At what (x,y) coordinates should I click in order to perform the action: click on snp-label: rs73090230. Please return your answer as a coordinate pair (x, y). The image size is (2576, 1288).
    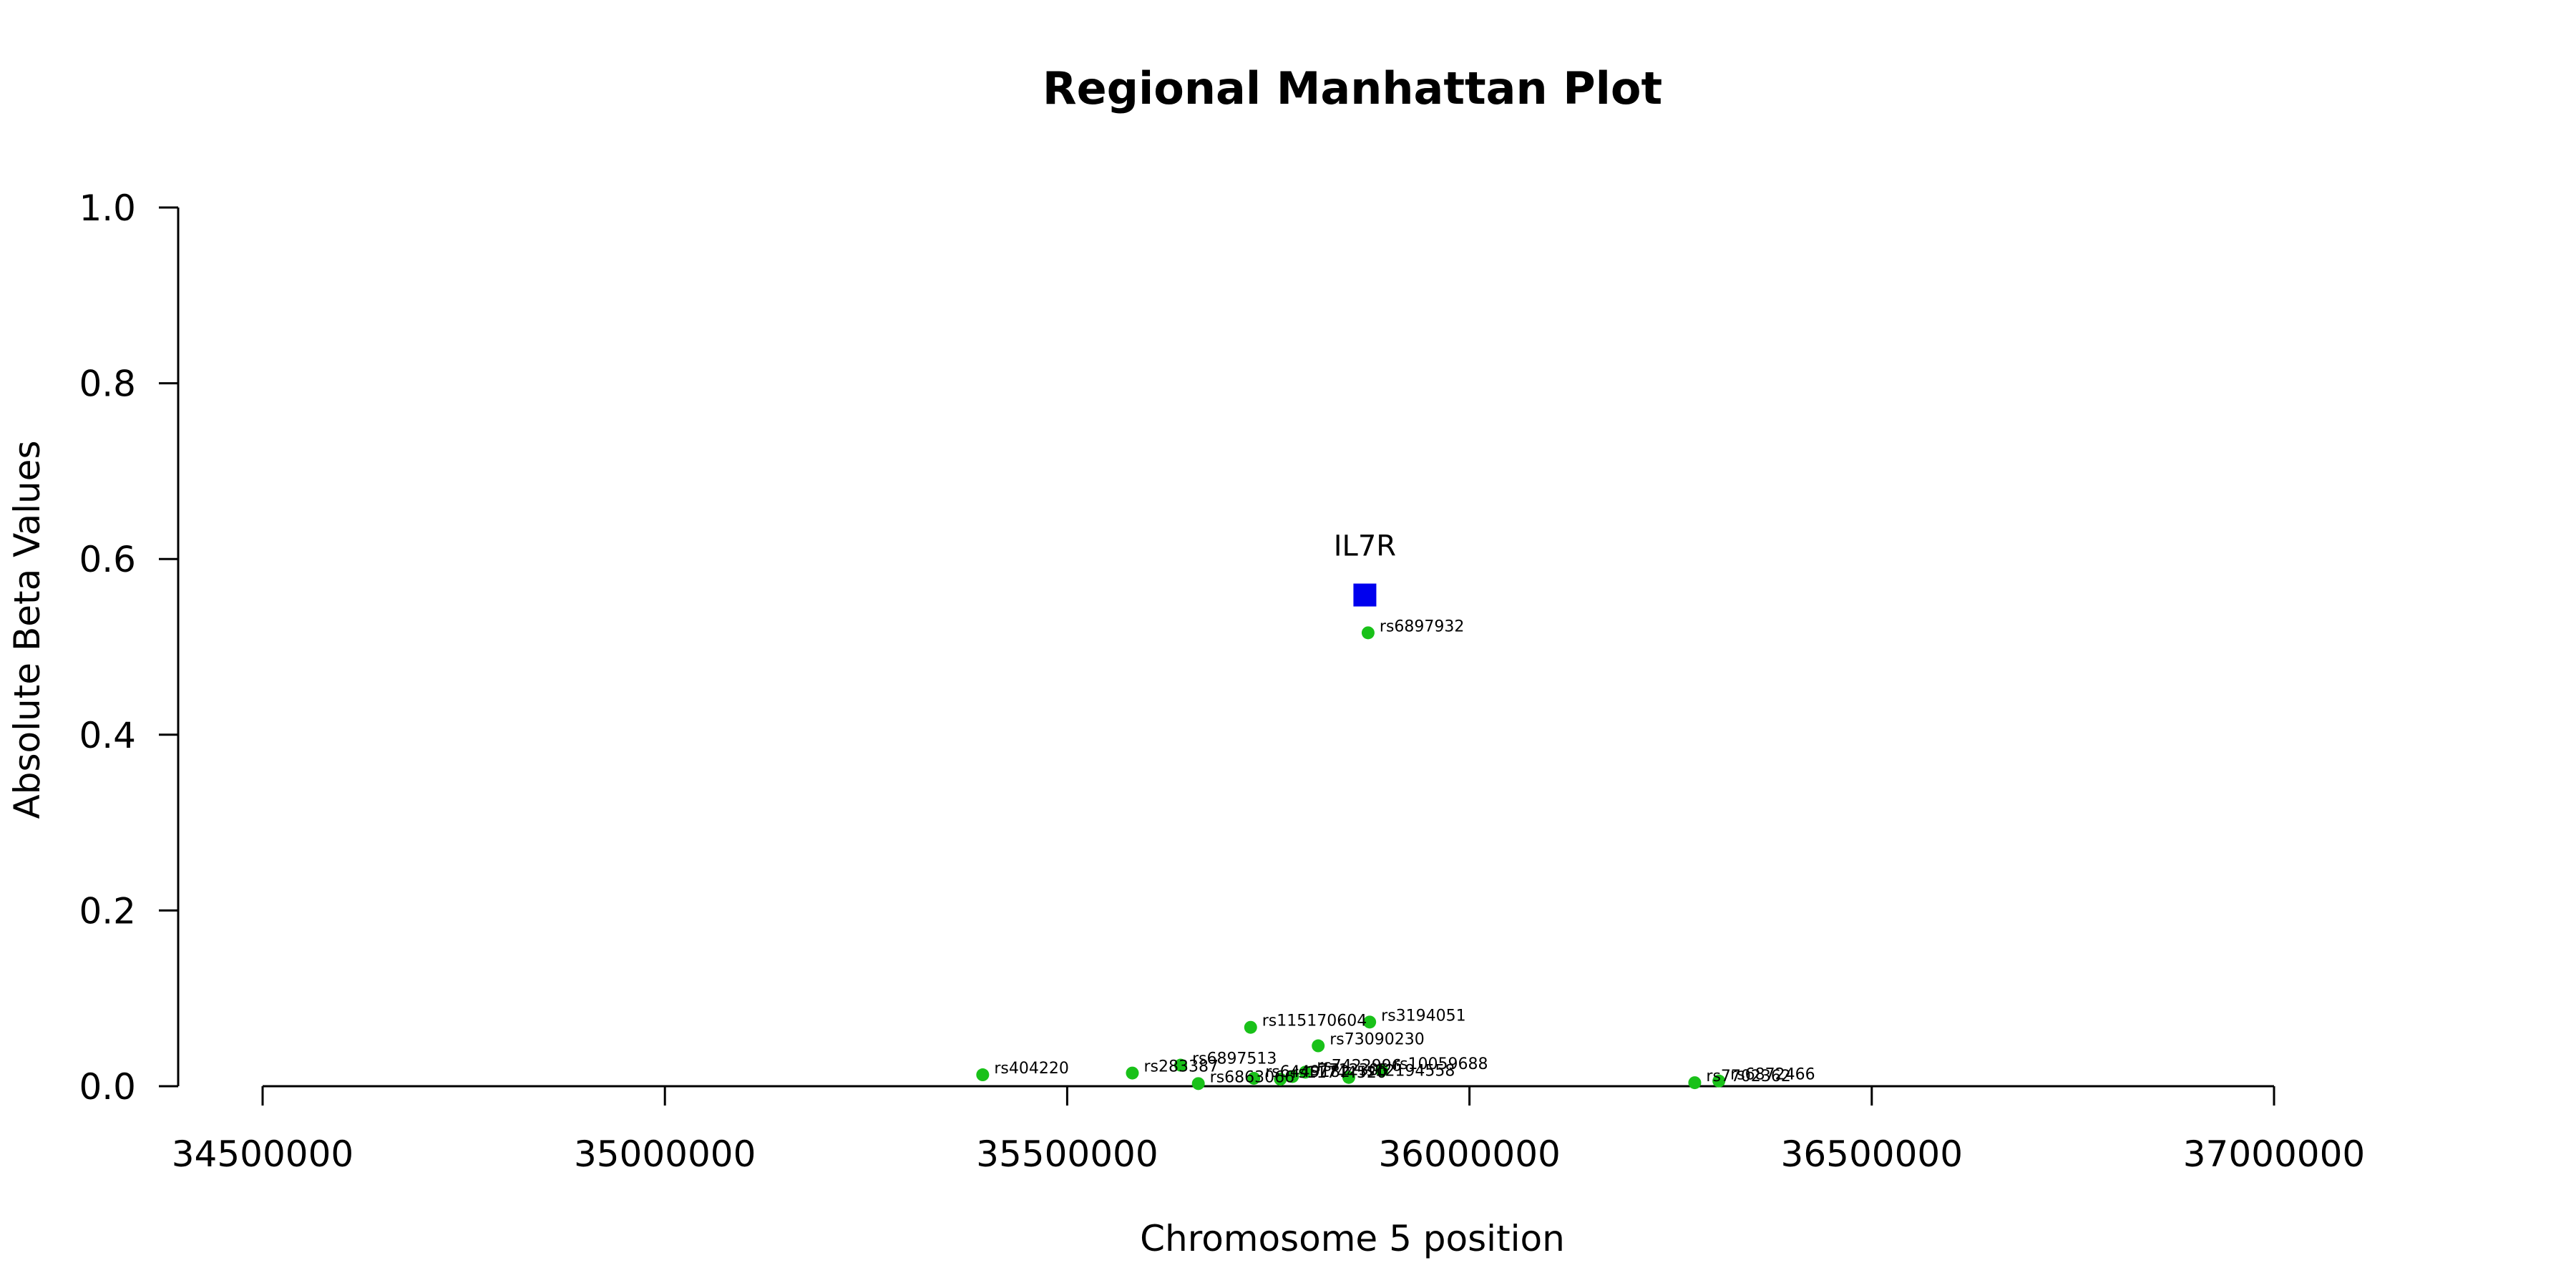
    Looking at the image, I should click on (1377, 1040).